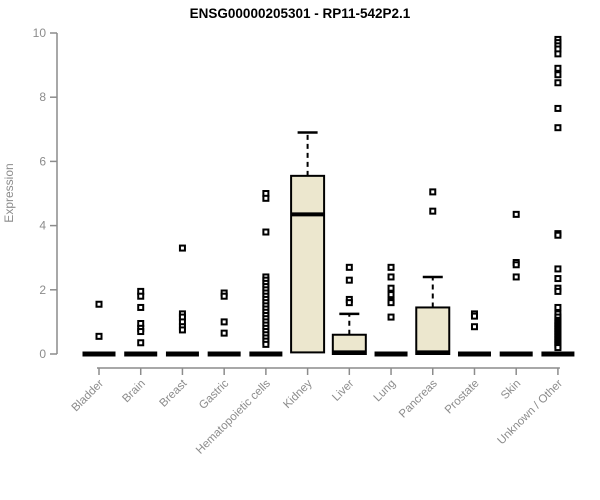 Image resolution: width=600 pixels, height=500 pixels. Describe the element at coordinates (42, 290) in the screenshot. I see `y-tick-label: 2` at that location.